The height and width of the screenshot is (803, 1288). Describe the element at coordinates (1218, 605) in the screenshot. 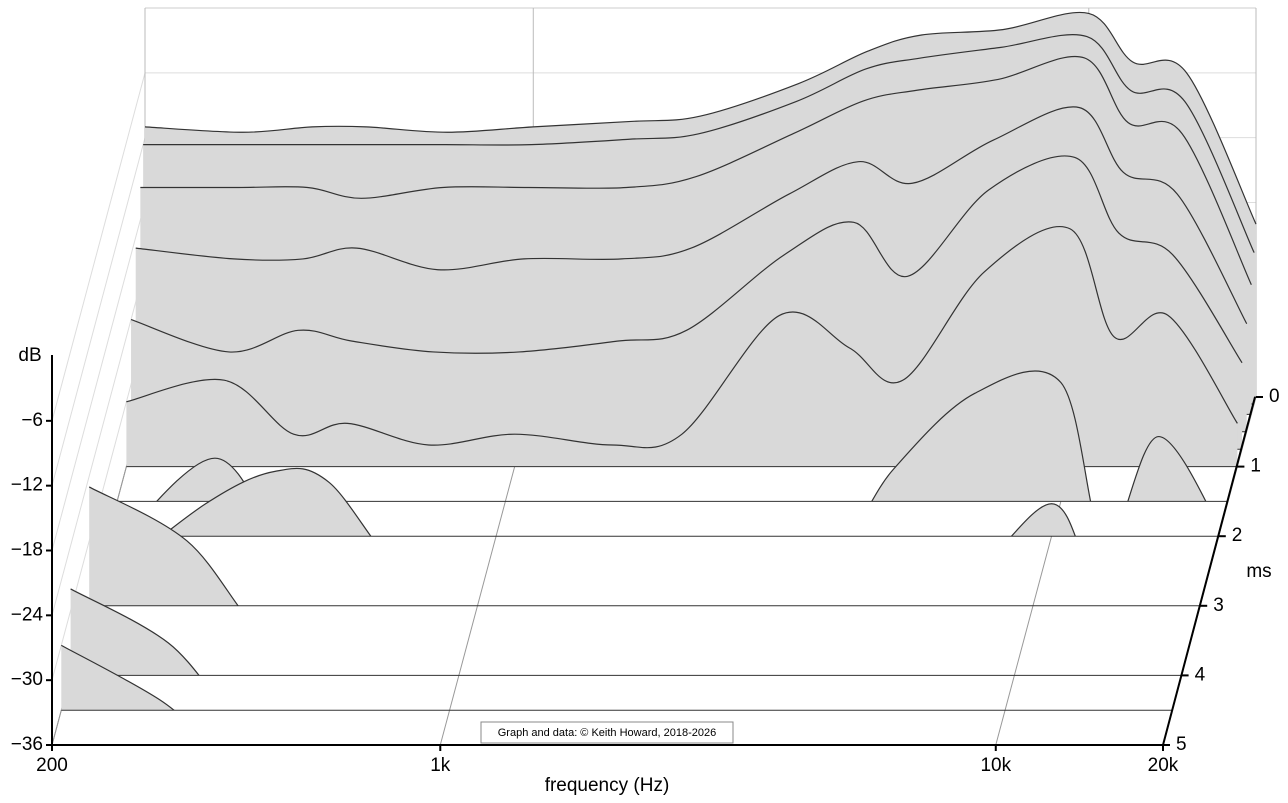

I see `z-tick-label: 3` at that location.